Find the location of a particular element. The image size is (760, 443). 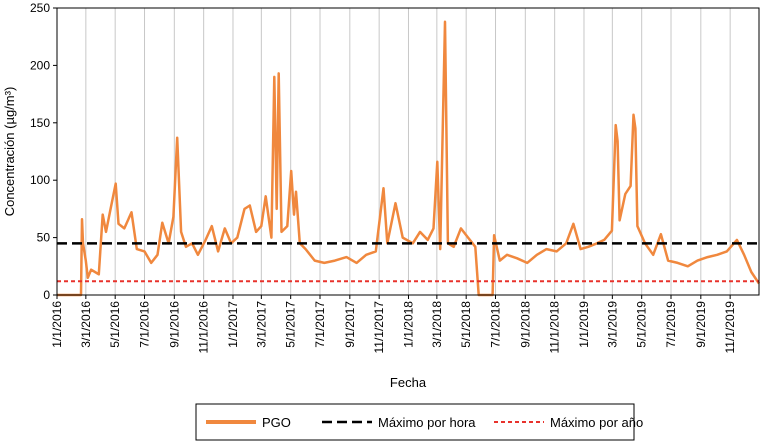

y-tick-label: 100 is located at coordinates (40, 180).